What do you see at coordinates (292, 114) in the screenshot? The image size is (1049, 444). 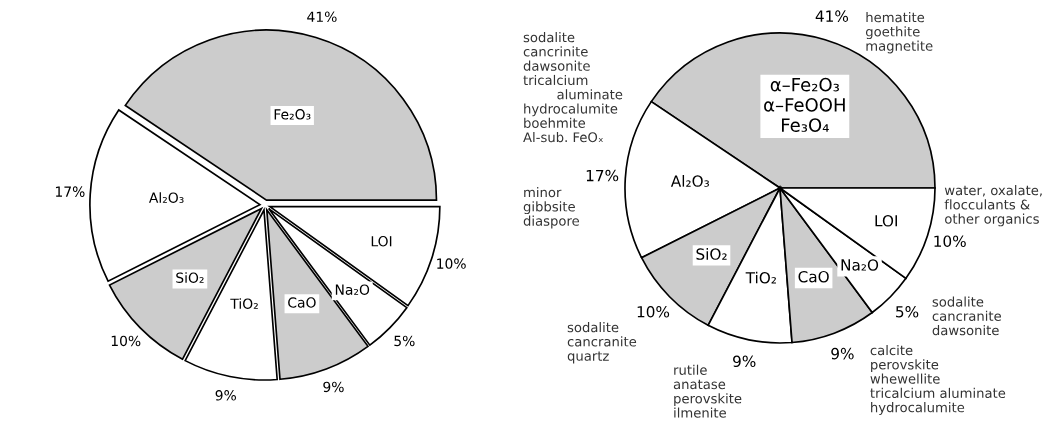 I see `slice-label: Fe₂O₃` at bounding box center [292, 114].